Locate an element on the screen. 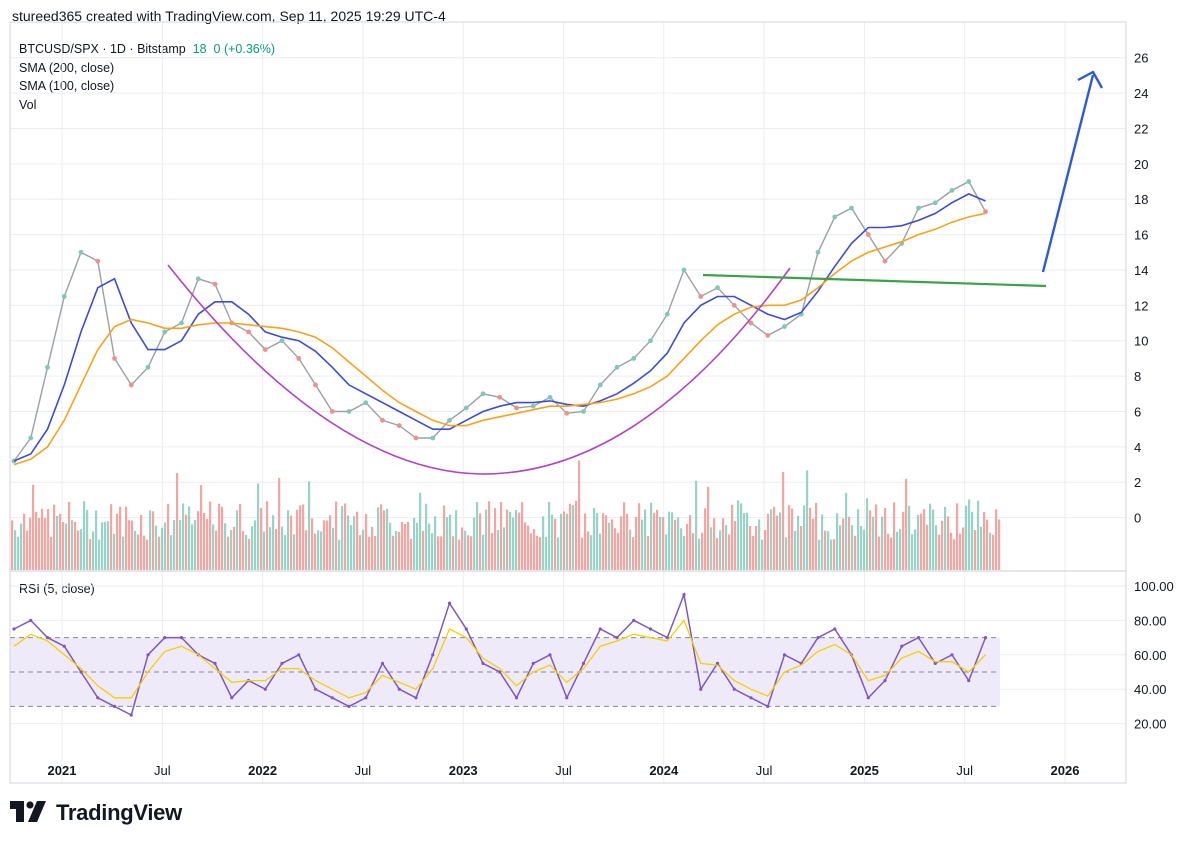 This screenshot has width=1200, height=847. legend-change: 0 (+0.36%) is located at coordinates (244, 49).